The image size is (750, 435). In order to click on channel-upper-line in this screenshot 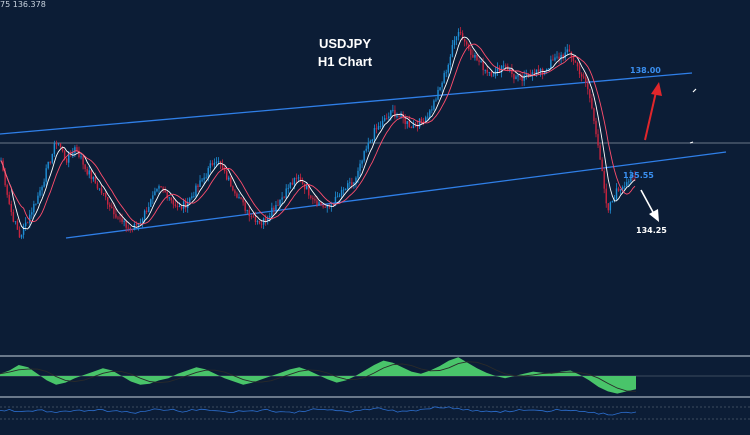, I will do `click(346, 103)`.